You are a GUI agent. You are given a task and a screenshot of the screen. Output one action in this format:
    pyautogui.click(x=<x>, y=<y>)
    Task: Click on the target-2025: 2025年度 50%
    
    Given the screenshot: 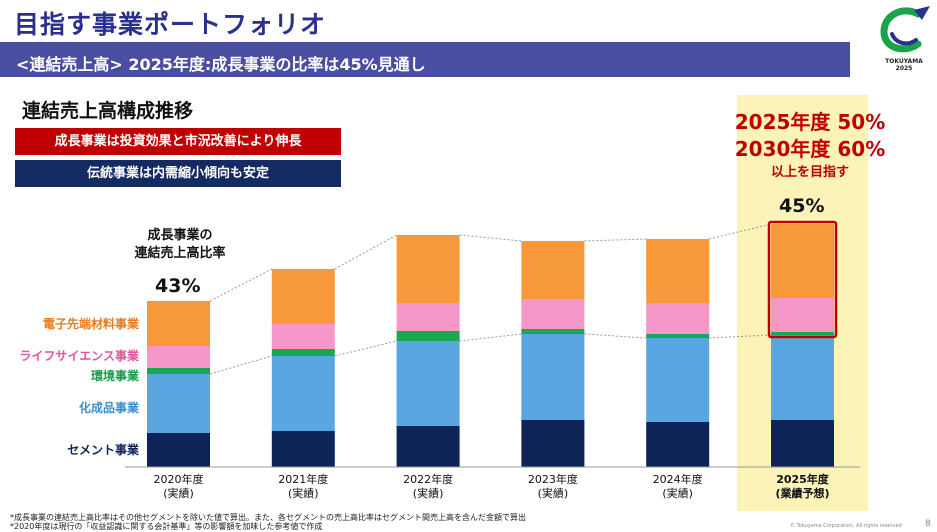 What is the action you would take?
    pyautogui.click(x=810, y=122)
    